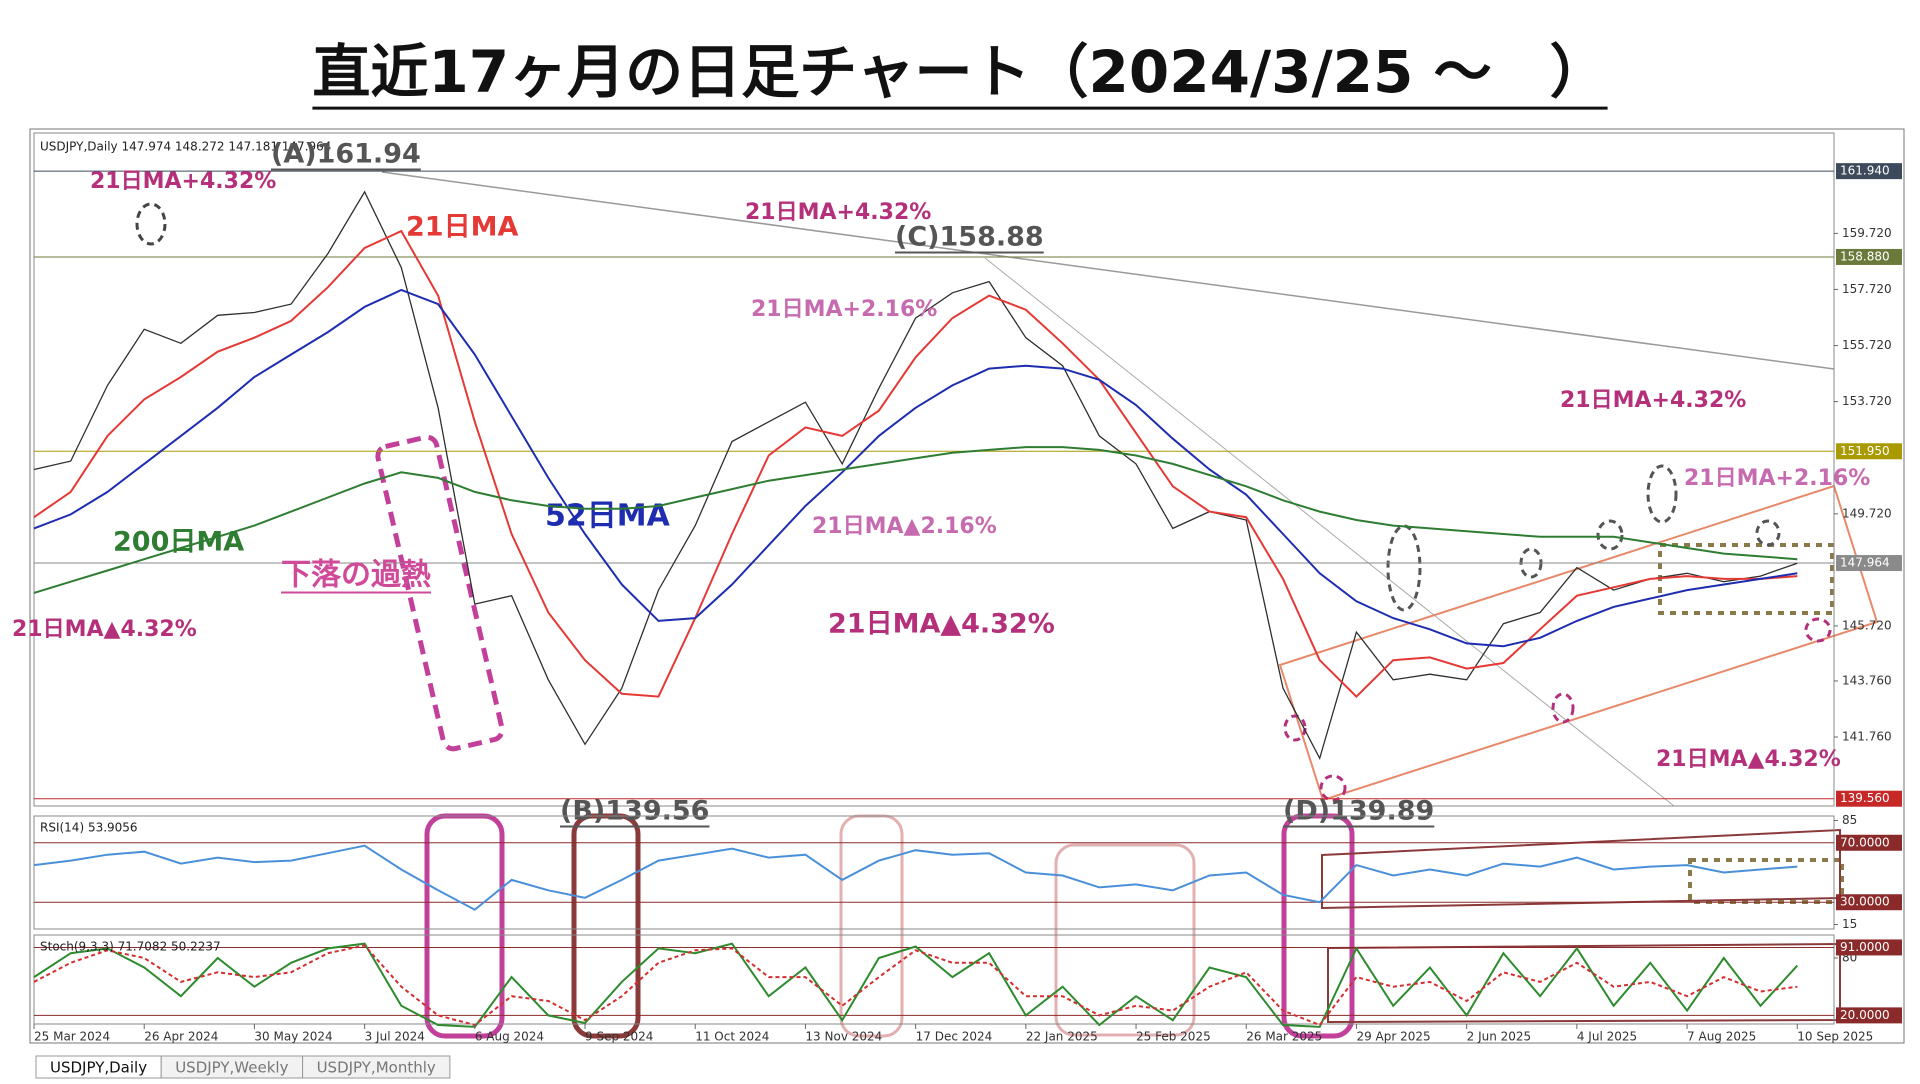  What do you see at coordinates (462, 227) in the screenshot?
I see `series-label: 21日MA` at bounding box center [462, 227].